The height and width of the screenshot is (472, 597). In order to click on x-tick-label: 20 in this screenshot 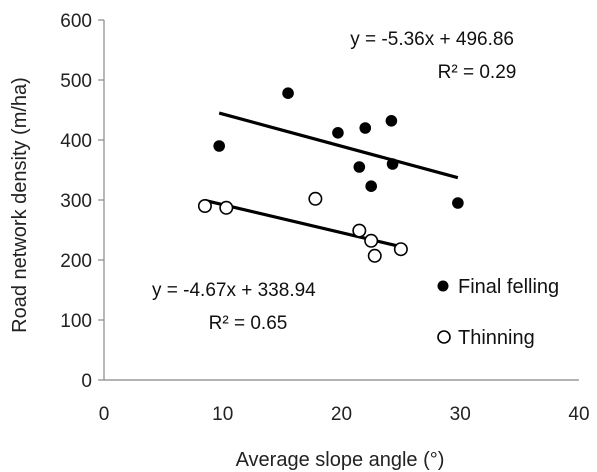, I will do `click(341, 414)`.